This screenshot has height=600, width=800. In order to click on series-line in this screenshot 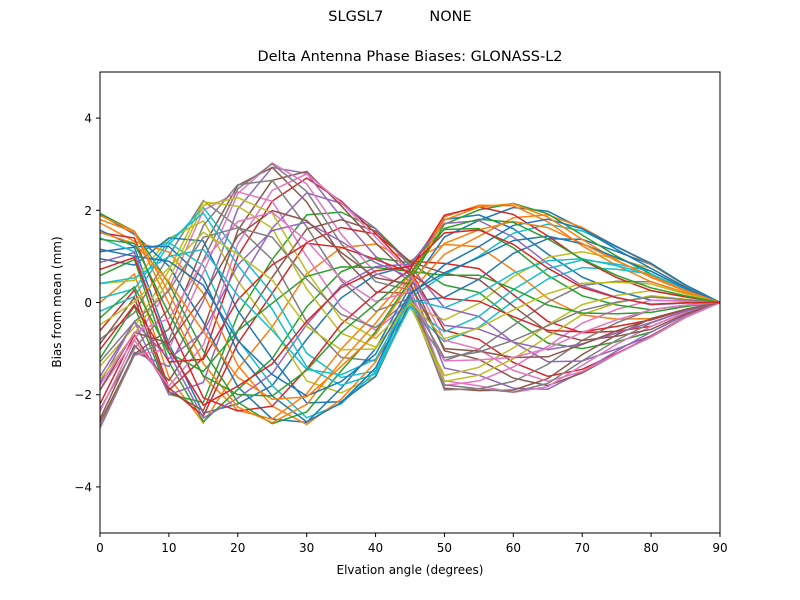, I will do `click(410, 319)`.